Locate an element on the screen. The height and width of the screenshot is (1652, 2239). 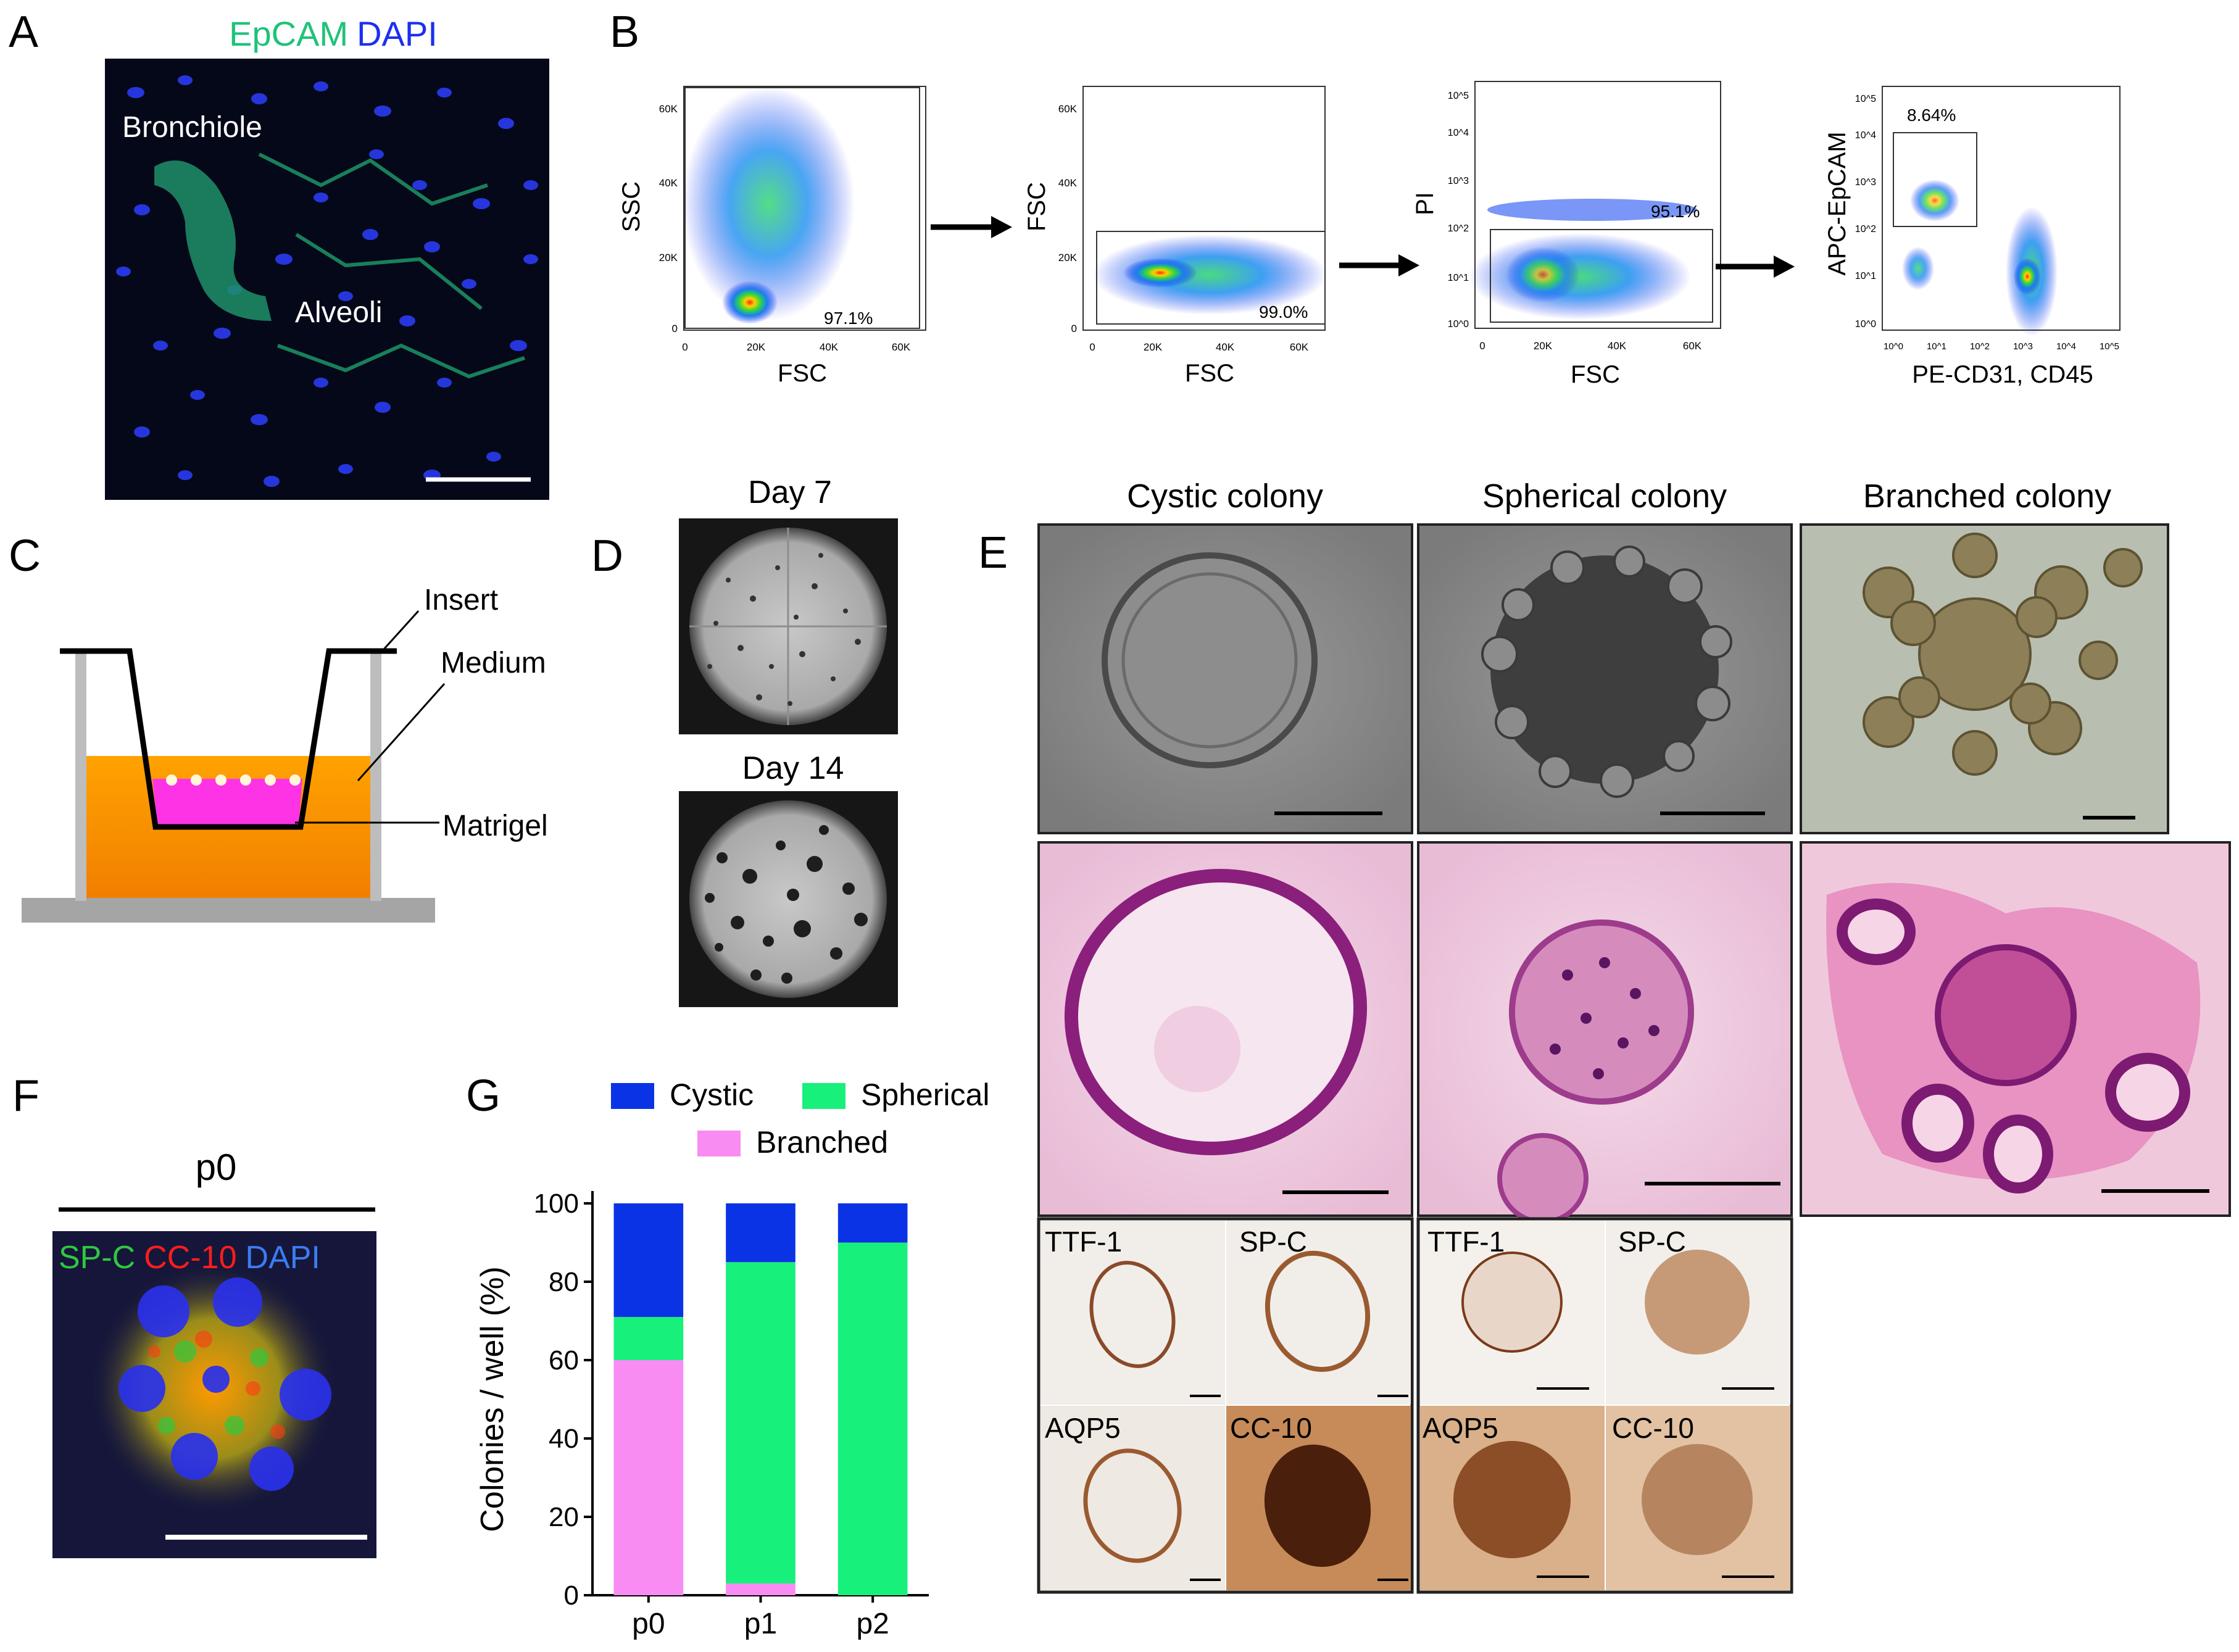
cc10-signal is located at coordinates (216, 1384).